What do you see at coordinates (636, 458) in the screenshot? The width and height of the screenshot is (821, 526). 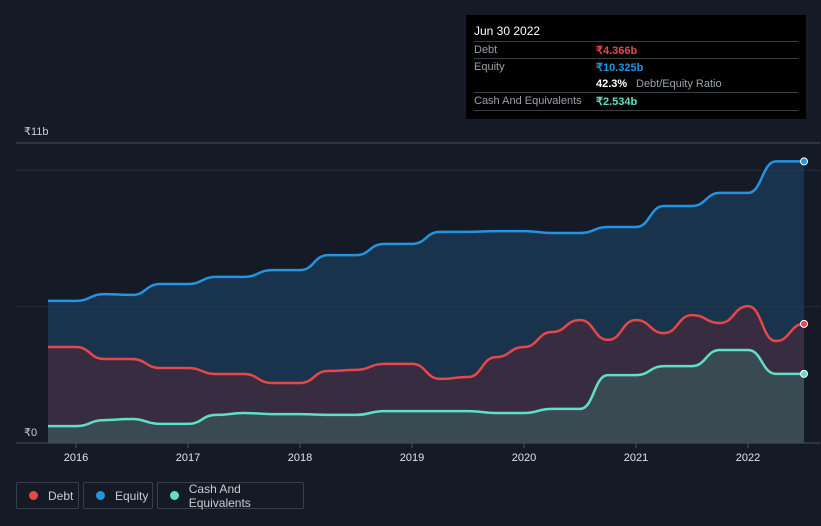 I see `x-tick-label: 2021` at bounding box center [636, 458].